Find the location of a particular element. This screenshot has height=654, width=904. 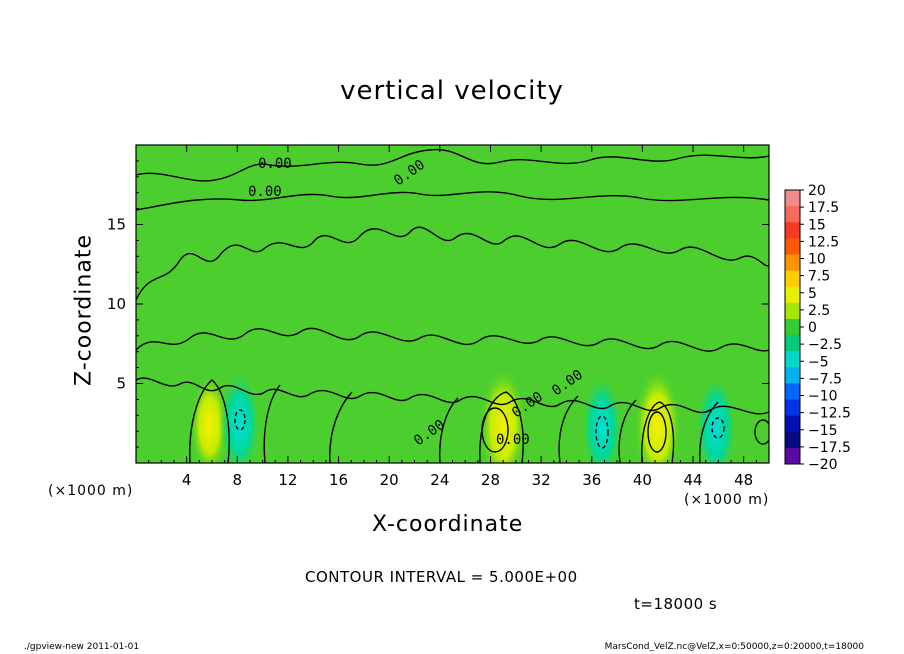

colorbar-label: −10 is located at coordinates (823, 397).